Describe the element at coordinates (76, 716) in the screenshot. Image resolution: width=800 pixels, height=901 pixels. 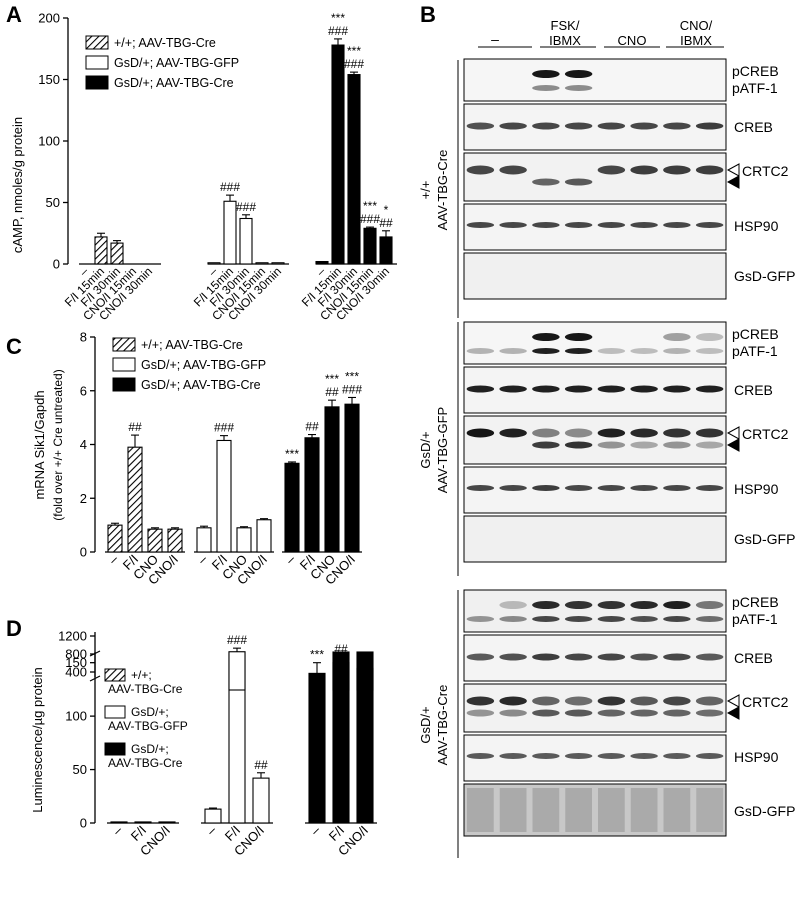
I see `y-tick-label: 100` at that location.